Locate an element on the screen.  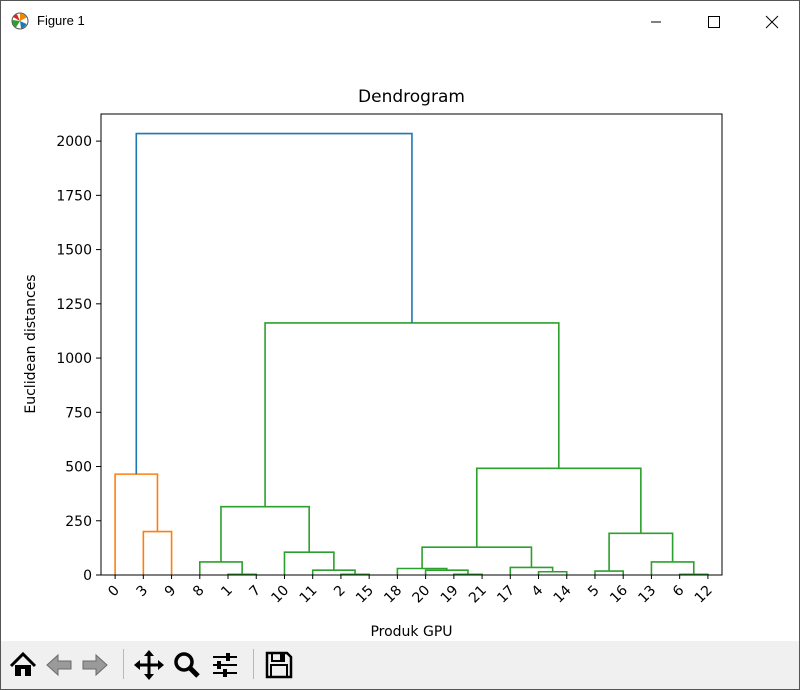
y-tick-label: 1500 is located at coordinates (74, 251).